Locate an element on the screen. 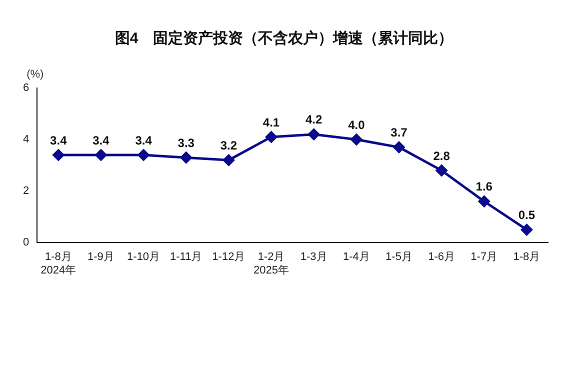  data-label: 3.3 is located at coordinates (186, 143).